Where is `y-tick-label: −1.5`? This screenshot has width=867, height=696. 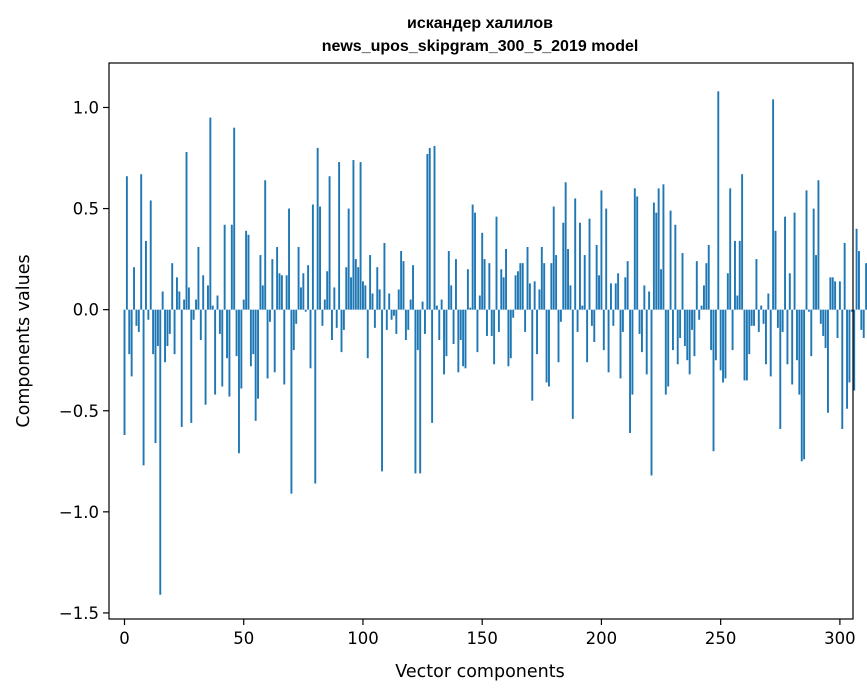 y-tick-label: −1.5 is located at coordinates (79, 613).